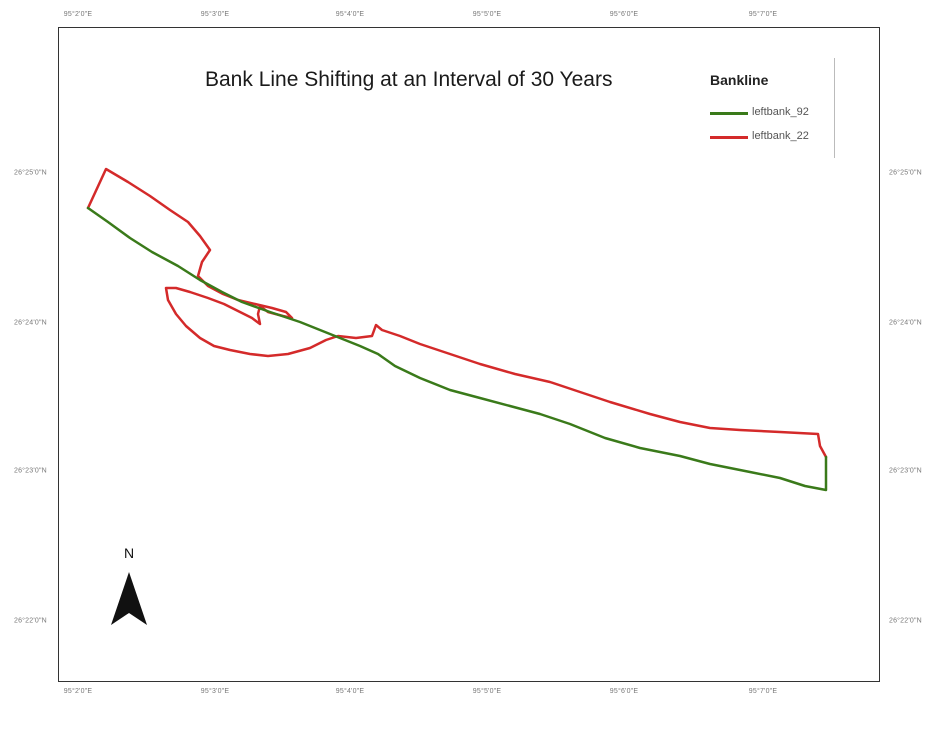  I want to click on north-label: N, so click(129, 553).